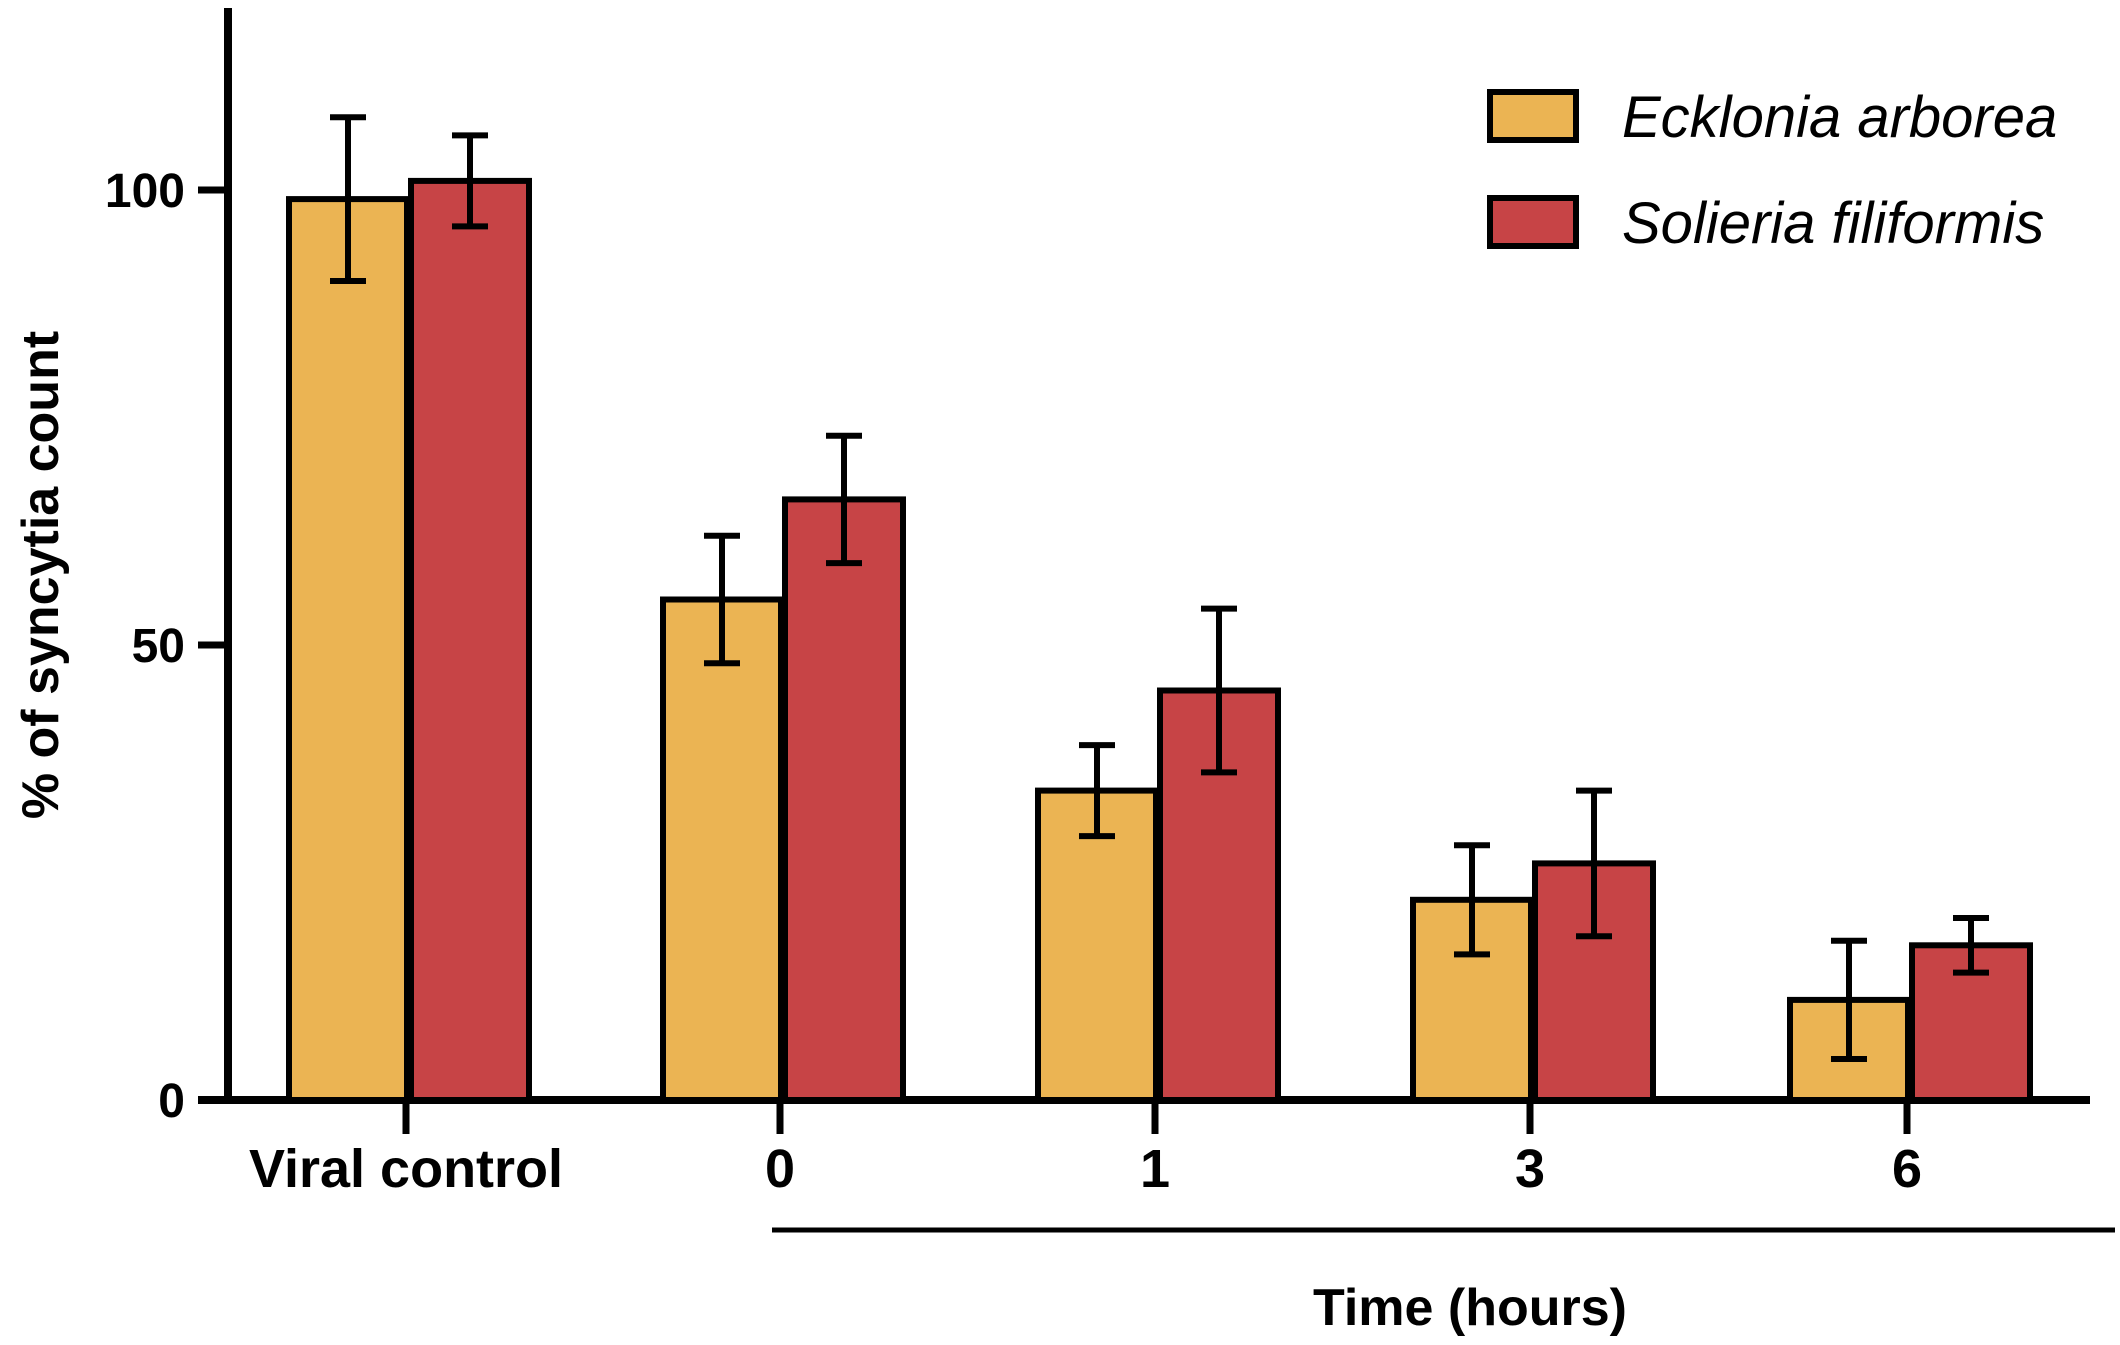 This screenshot has height=1345, width=2120. What do you see at coordinates (171, 1101) in the screenshot?
I see `y-tick-label: 0` at bounding box center [171, 1101].